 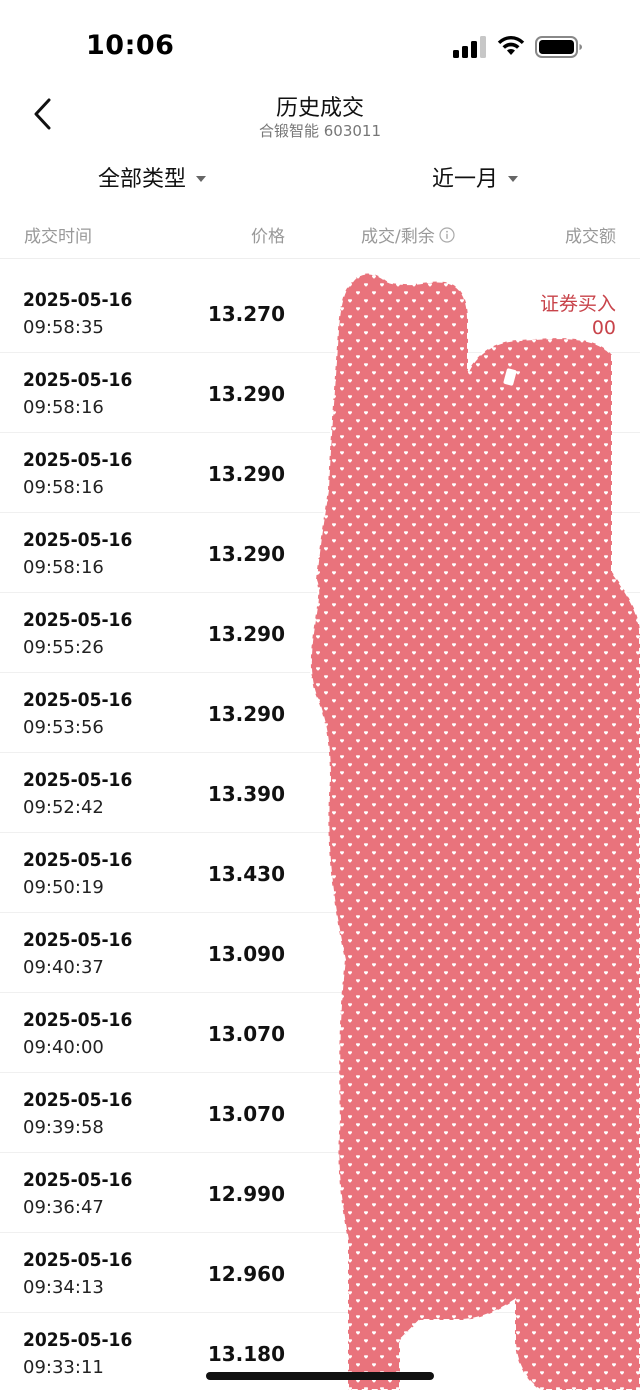 What do you see at coordinates (320, 1273) in the screenshot?
I see `trade-row: 2025-05-16 09:34:13 12.960` at bounding box center [320, 1273].